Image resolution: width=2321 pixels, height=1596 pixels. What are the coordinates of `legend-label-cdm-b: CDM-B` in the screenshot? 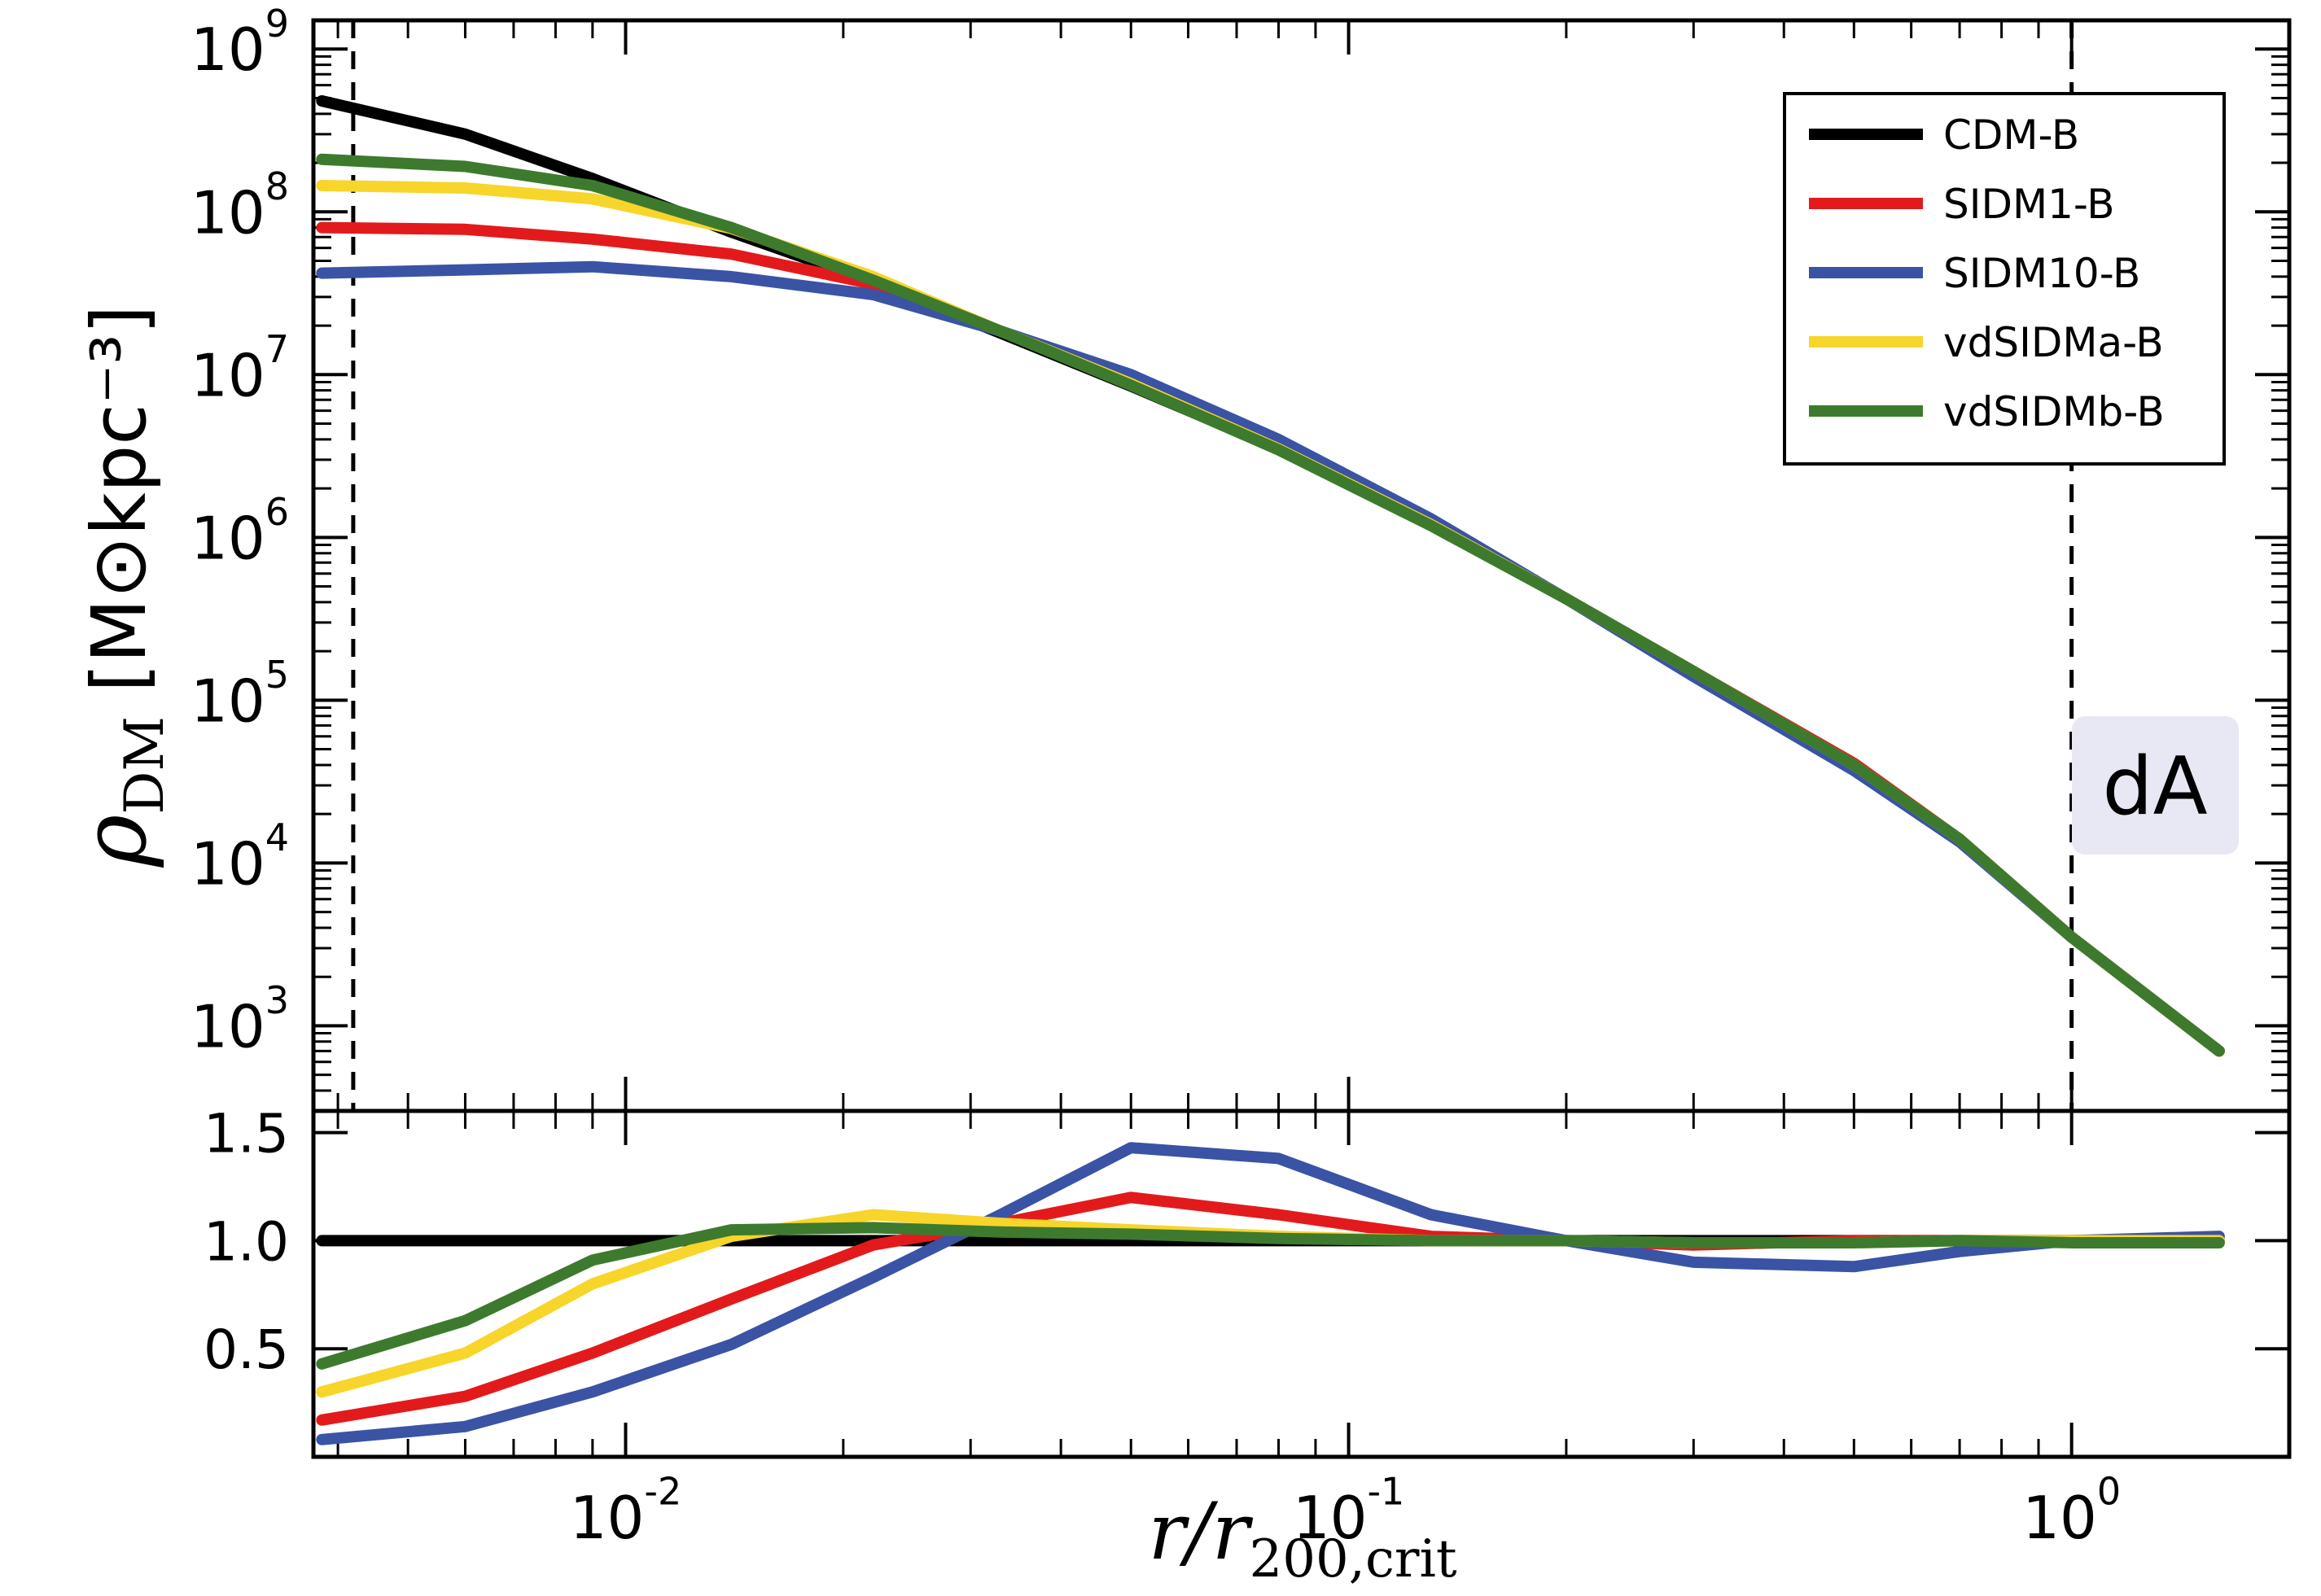 It's located at (2011, 135).